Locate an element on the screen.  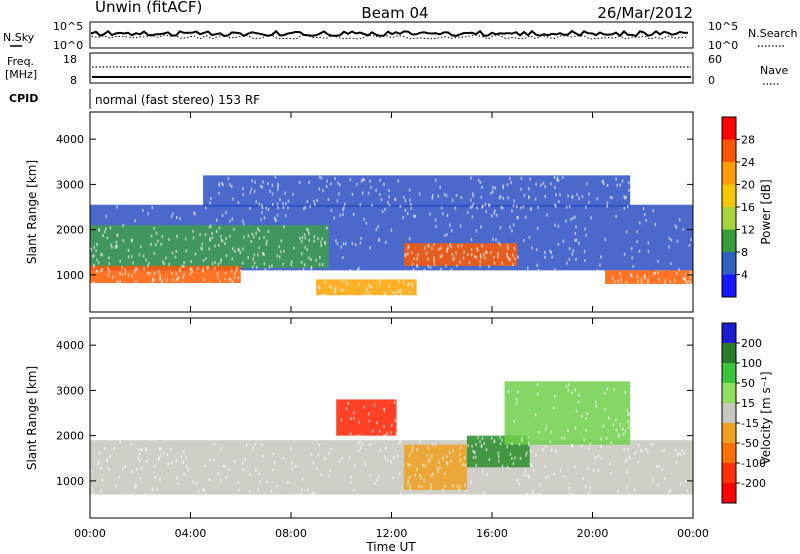
power-colorbar-label-1: 24 is located at coordinates (748, 162).